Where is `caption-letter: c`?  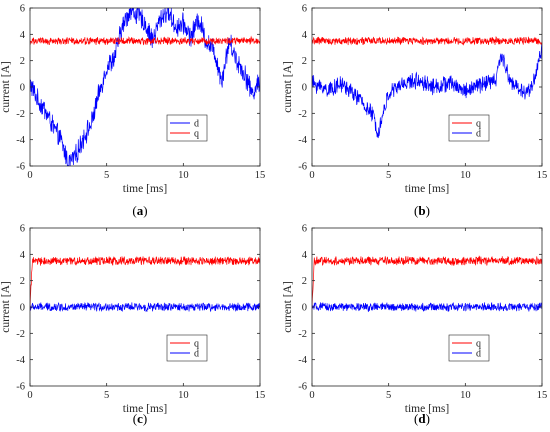 caption-letter: c is located at coordinates (140, 418).